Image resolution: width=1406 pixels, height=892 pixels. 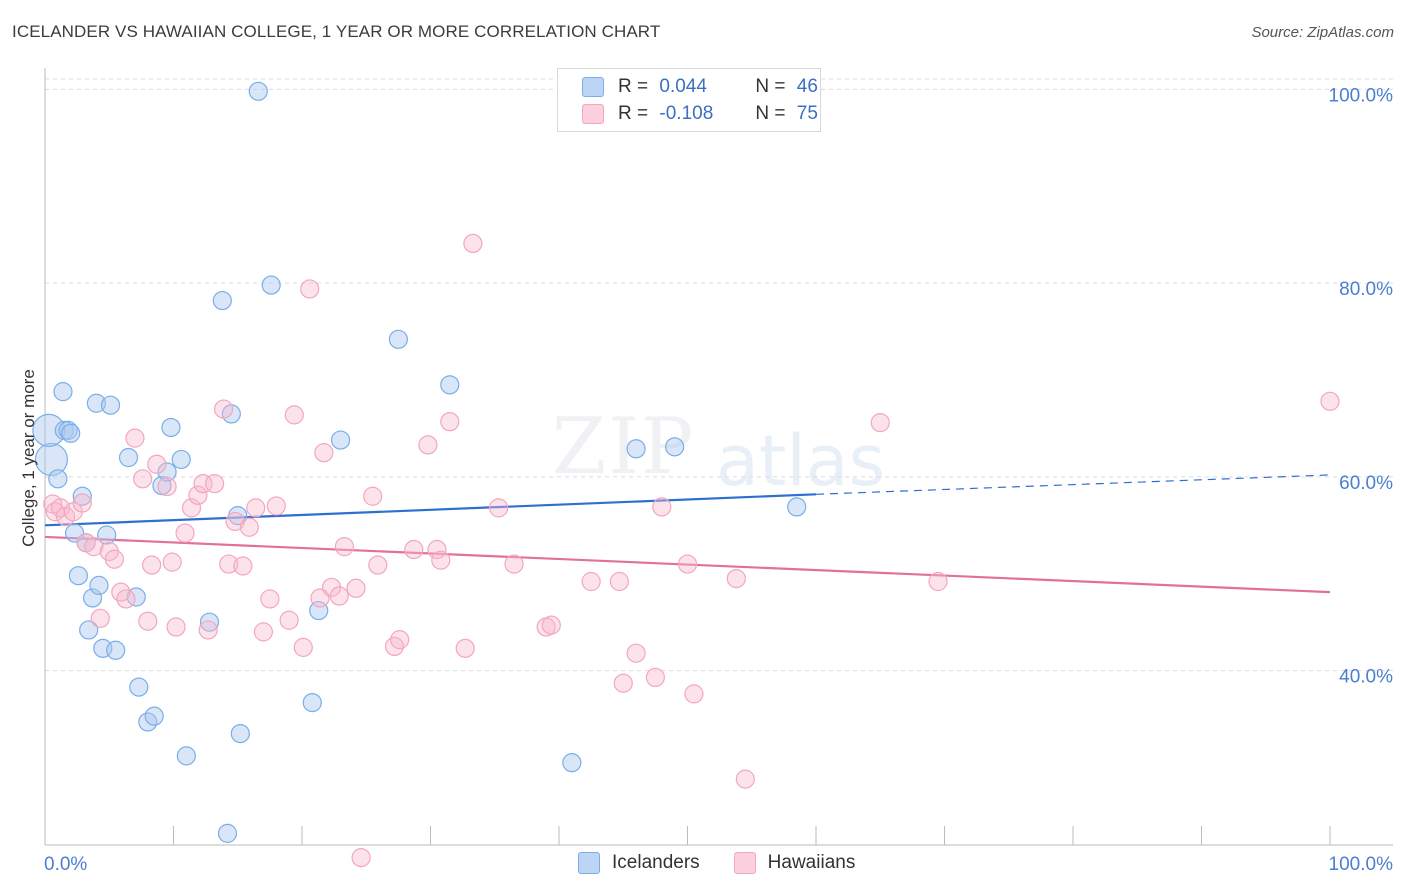 What do you see at coordinates (430, 510) in the screenshot?
I see `trend-line-icelanders` at bounding box center [430, 510].